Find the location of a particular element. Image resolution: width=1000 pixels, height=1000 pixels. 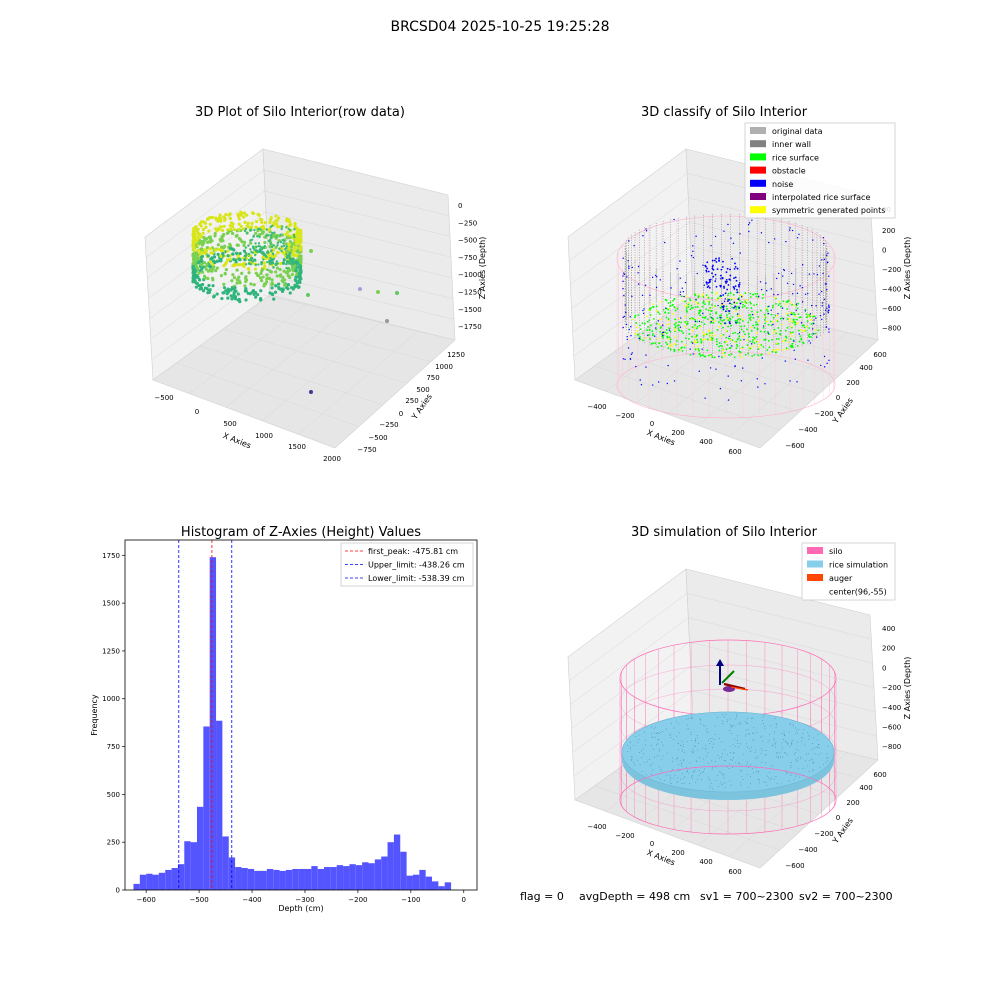

z-tick-label: −1250 is located at coordinates (470, 293).